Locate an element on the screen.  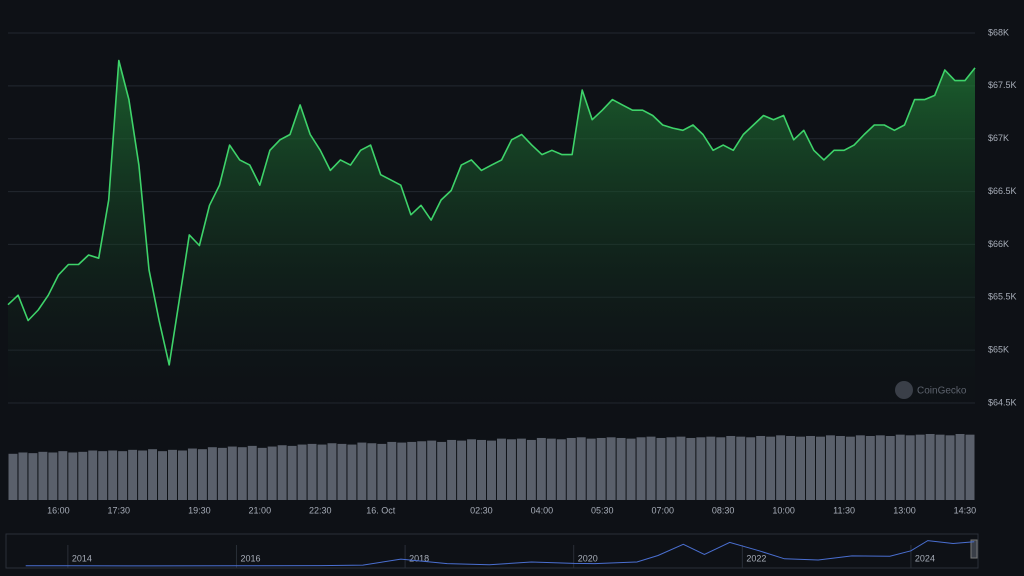
x-tick-label: 13:00 is located at coordinates (904, 510).